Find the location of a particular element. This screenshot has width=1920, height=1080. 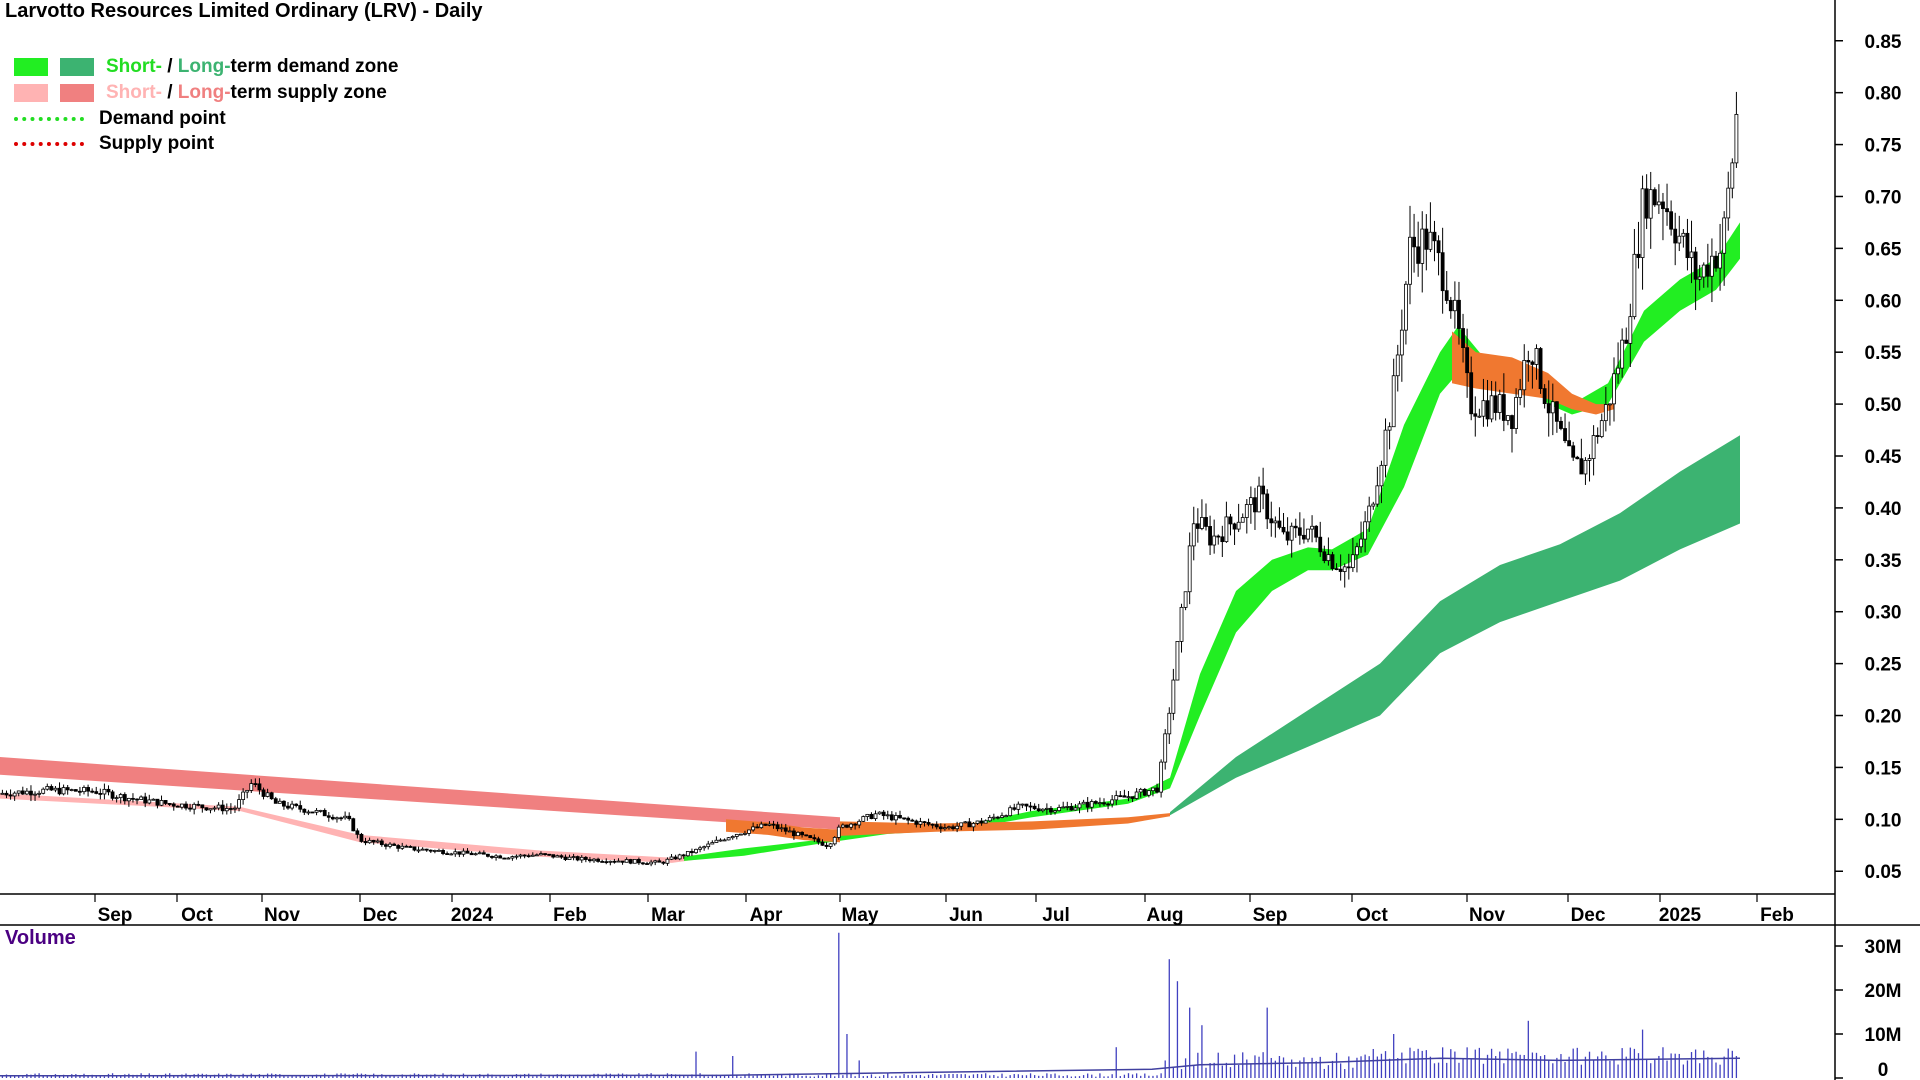

time-tick-label: Feb is located at coordinates (1777, 915).